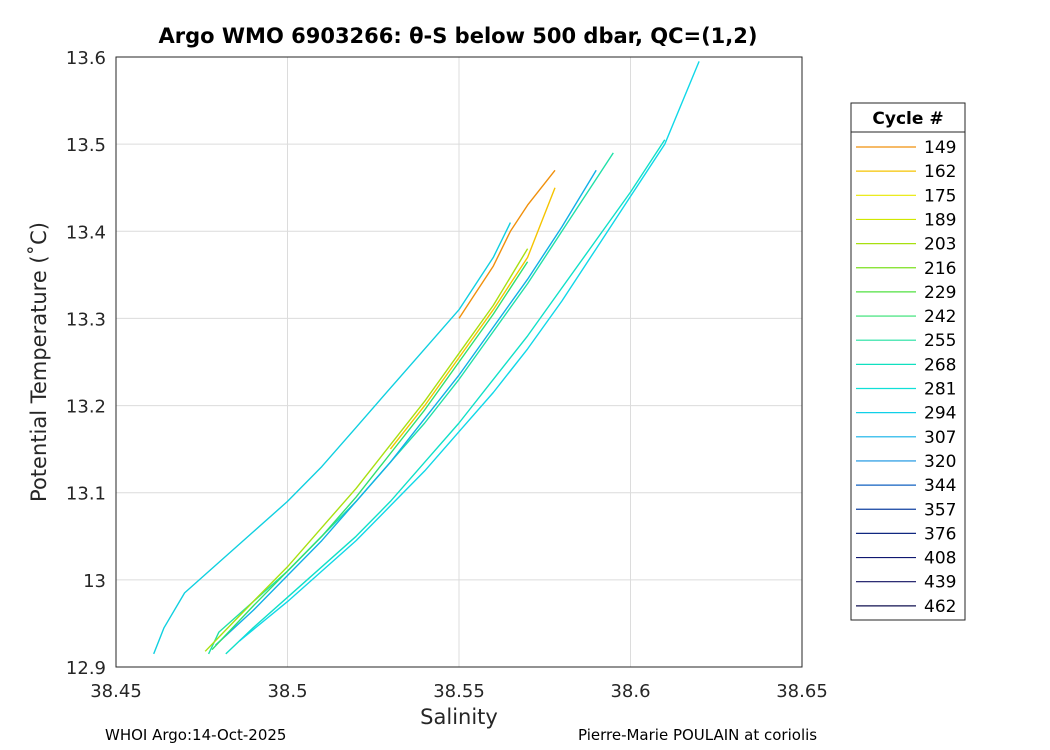 This screenshot has height=750, width=1050. I want to click on x-tick-label: 38.6, so click(630, 691).